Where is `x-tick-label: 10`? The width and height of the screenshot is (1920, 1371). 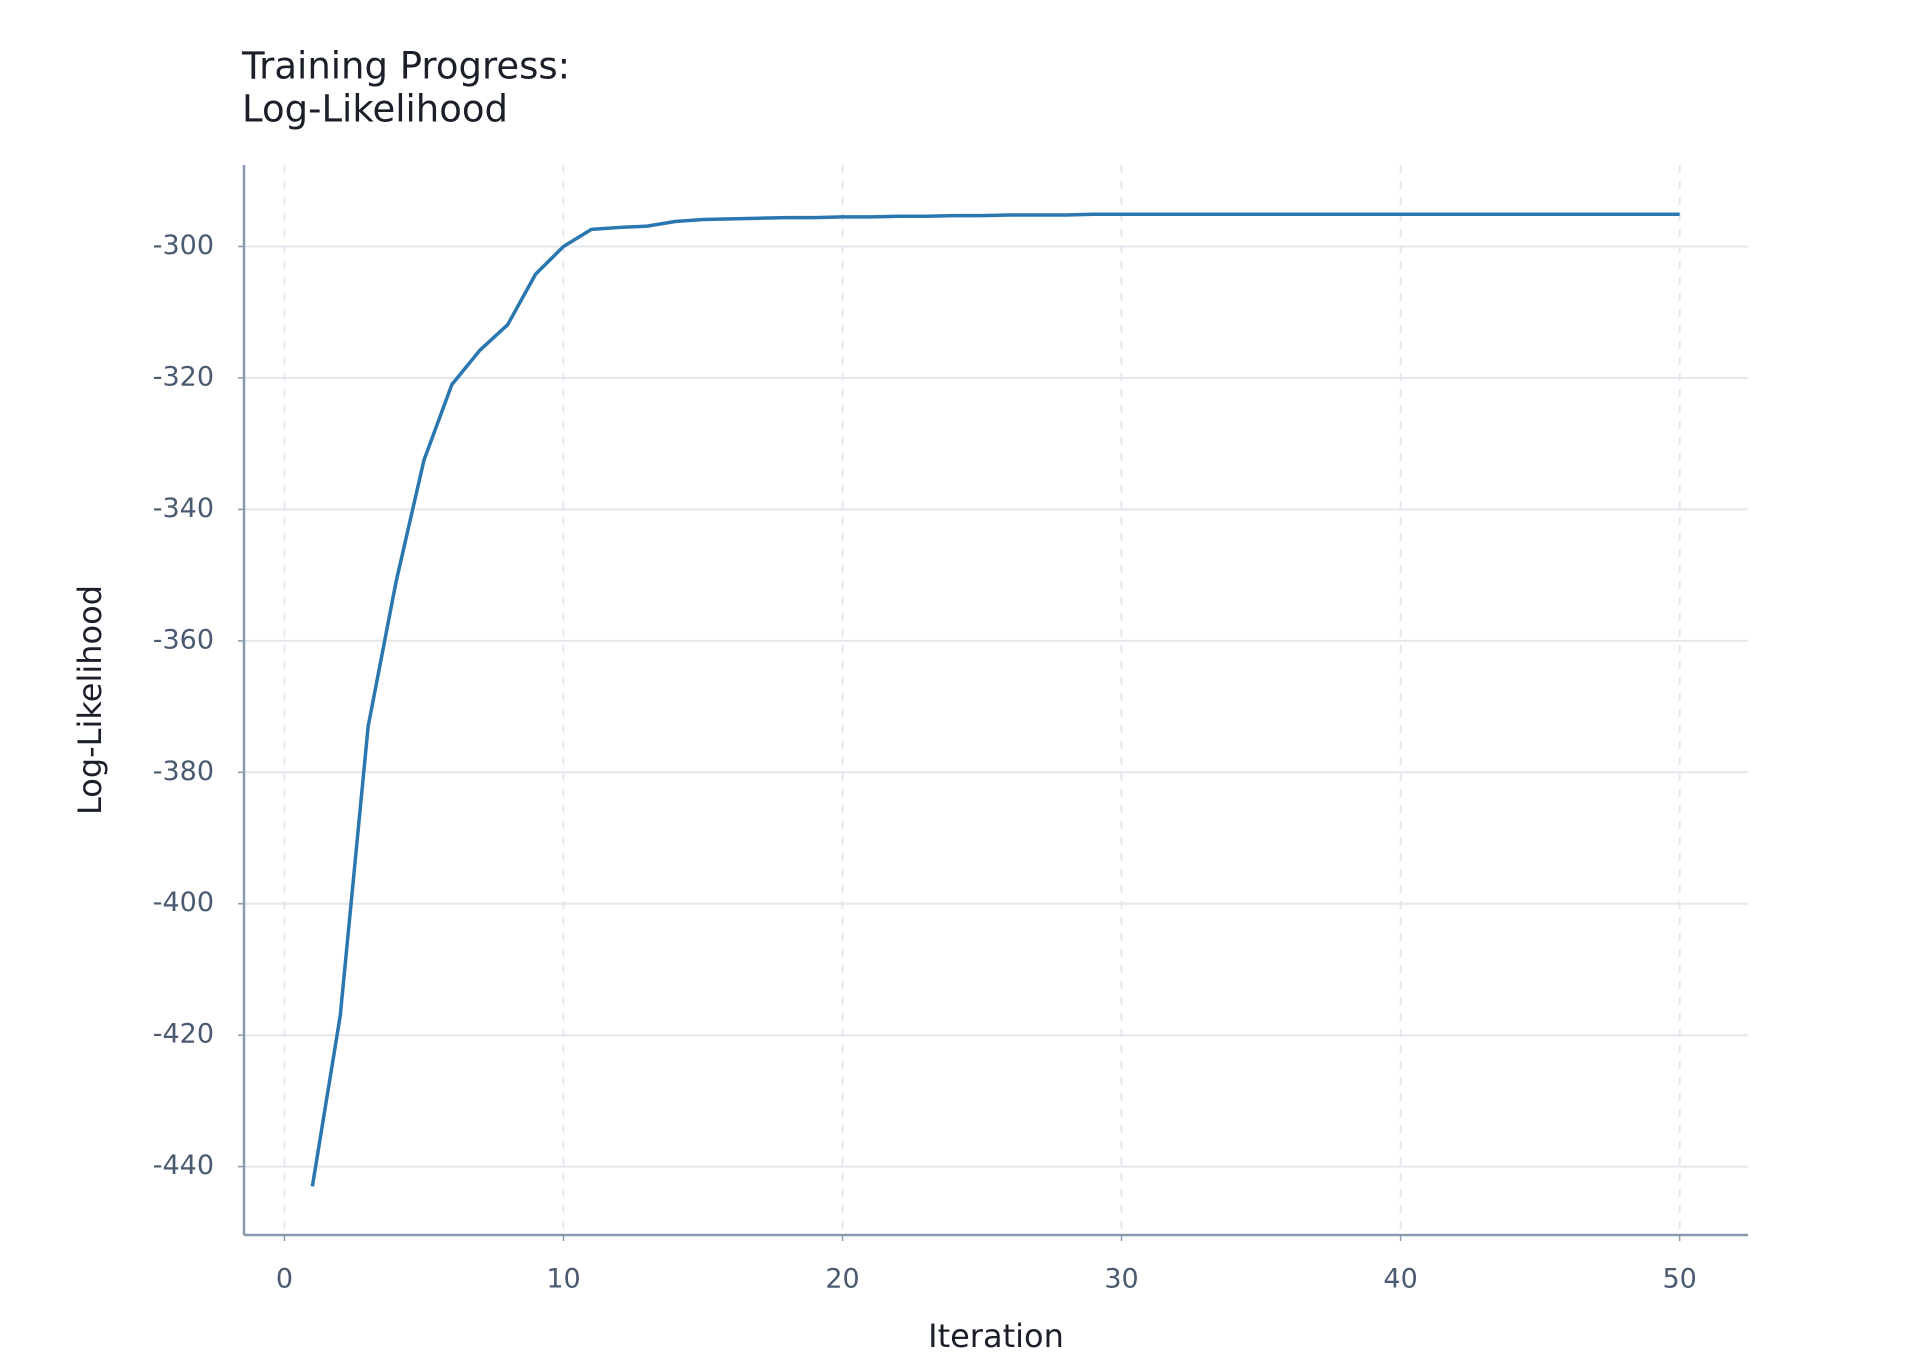 x-tick-label: 10 is located at coordinates (563, 1279).